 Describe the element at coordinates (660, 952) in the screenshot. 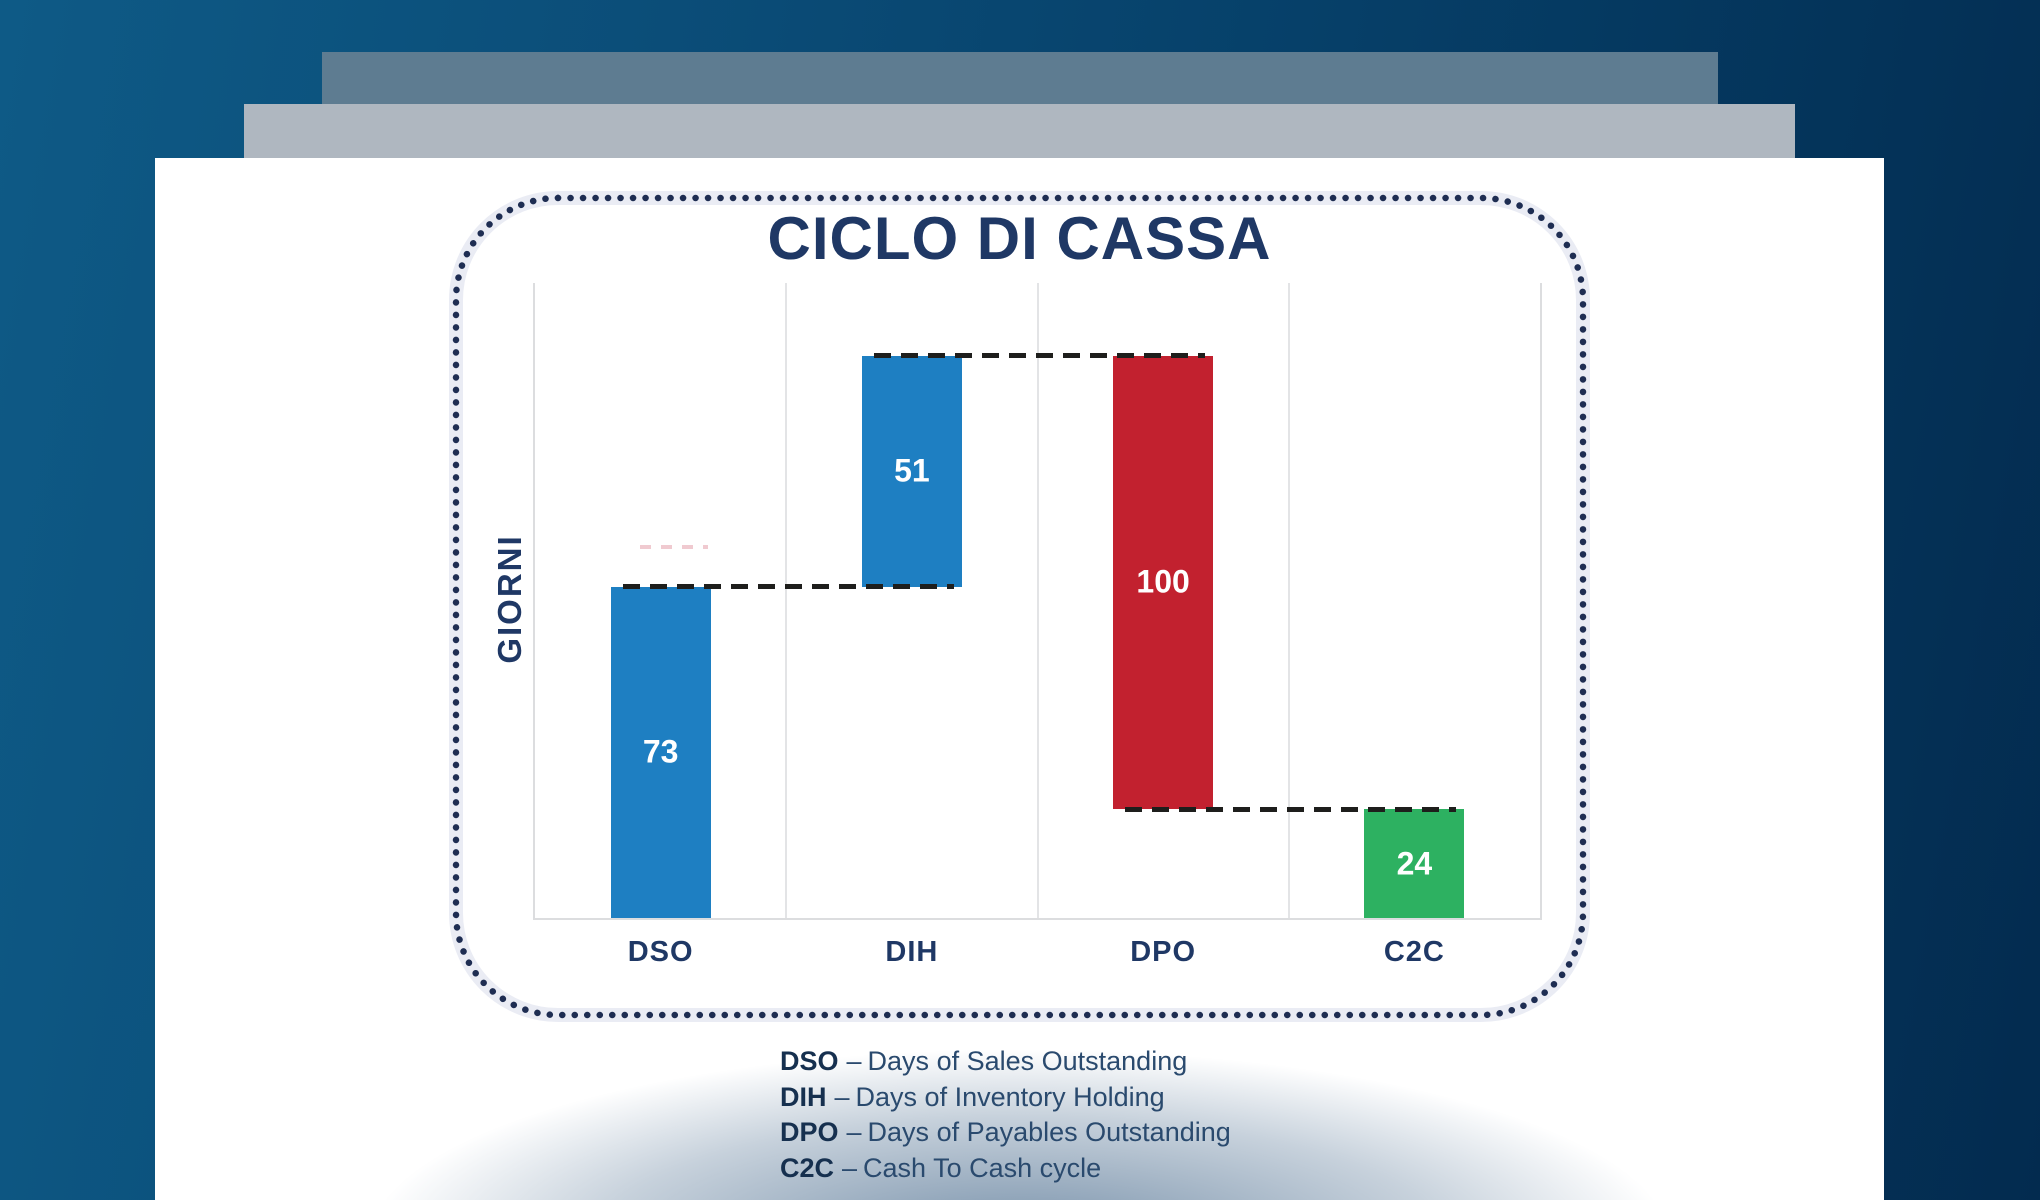

I see `x-axis-label-dso: DSO` at that location.